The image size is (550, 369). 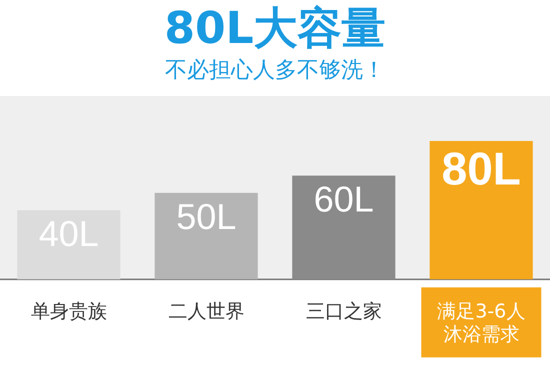 What do you see at coordinates (275, 29) in the screenshot?
I see `chart-title: 80L大容量` at bounding box center [275, 29].